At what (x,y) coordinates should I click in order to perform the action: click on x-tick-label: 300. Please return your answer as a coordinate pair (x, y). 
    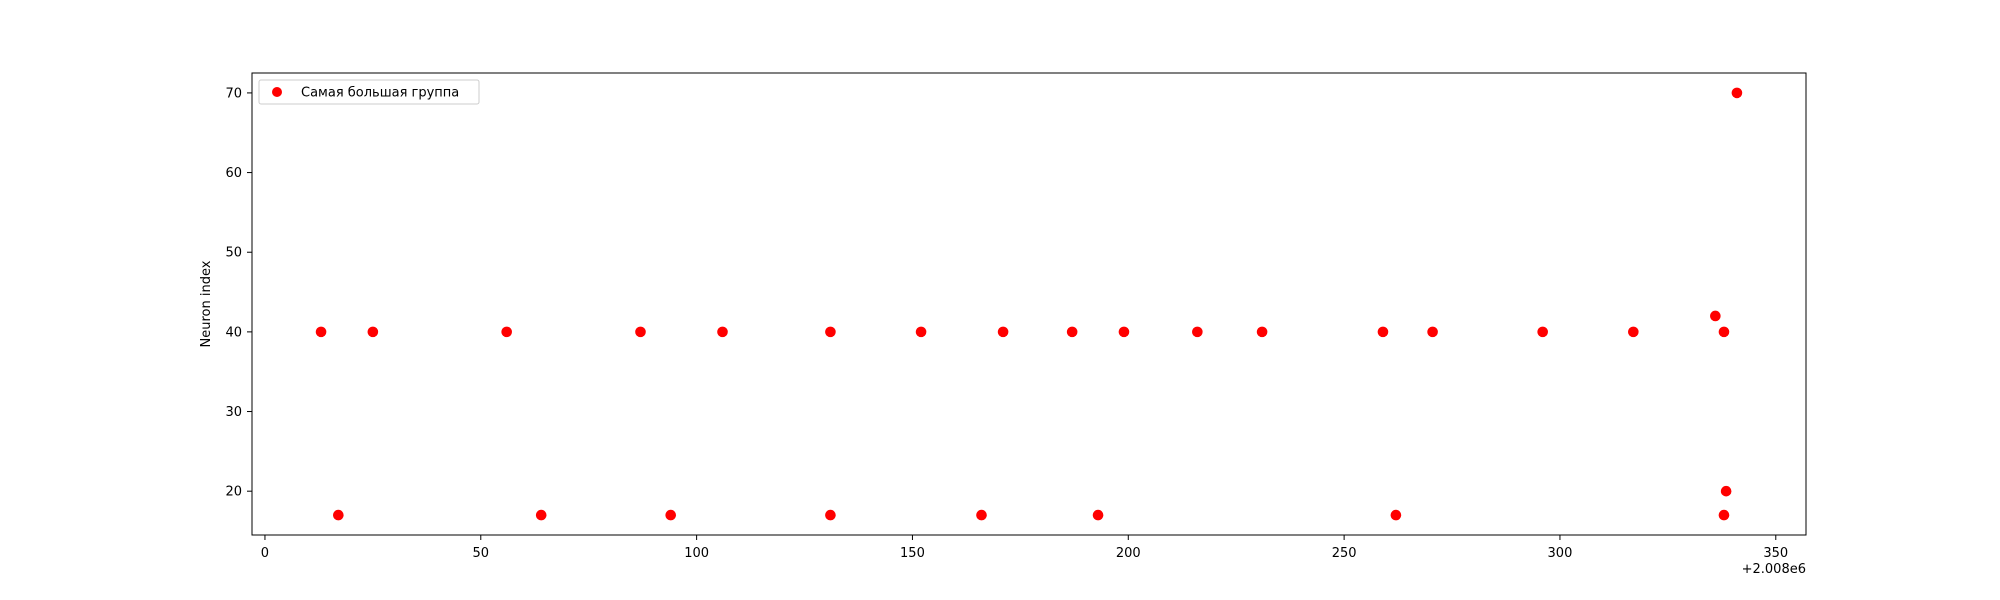
    Looking at the image, I should click on (1560, 553).